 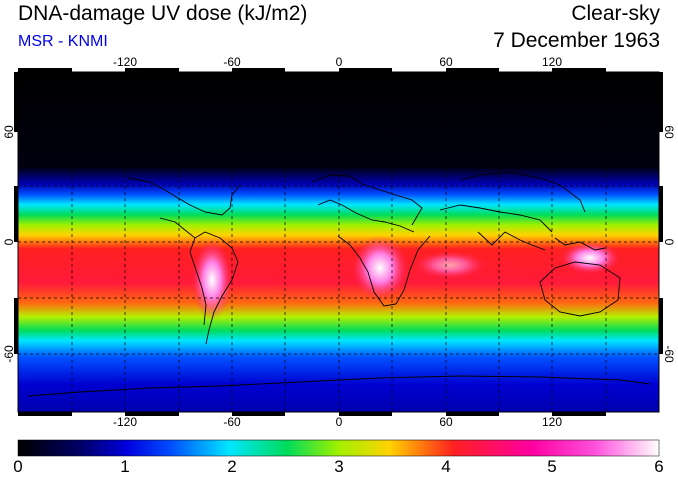 What do you see at coordinates (63, 41) in the screenshot?
I see `source-label: MSR - KNMI` at bounding box center [63, 41].